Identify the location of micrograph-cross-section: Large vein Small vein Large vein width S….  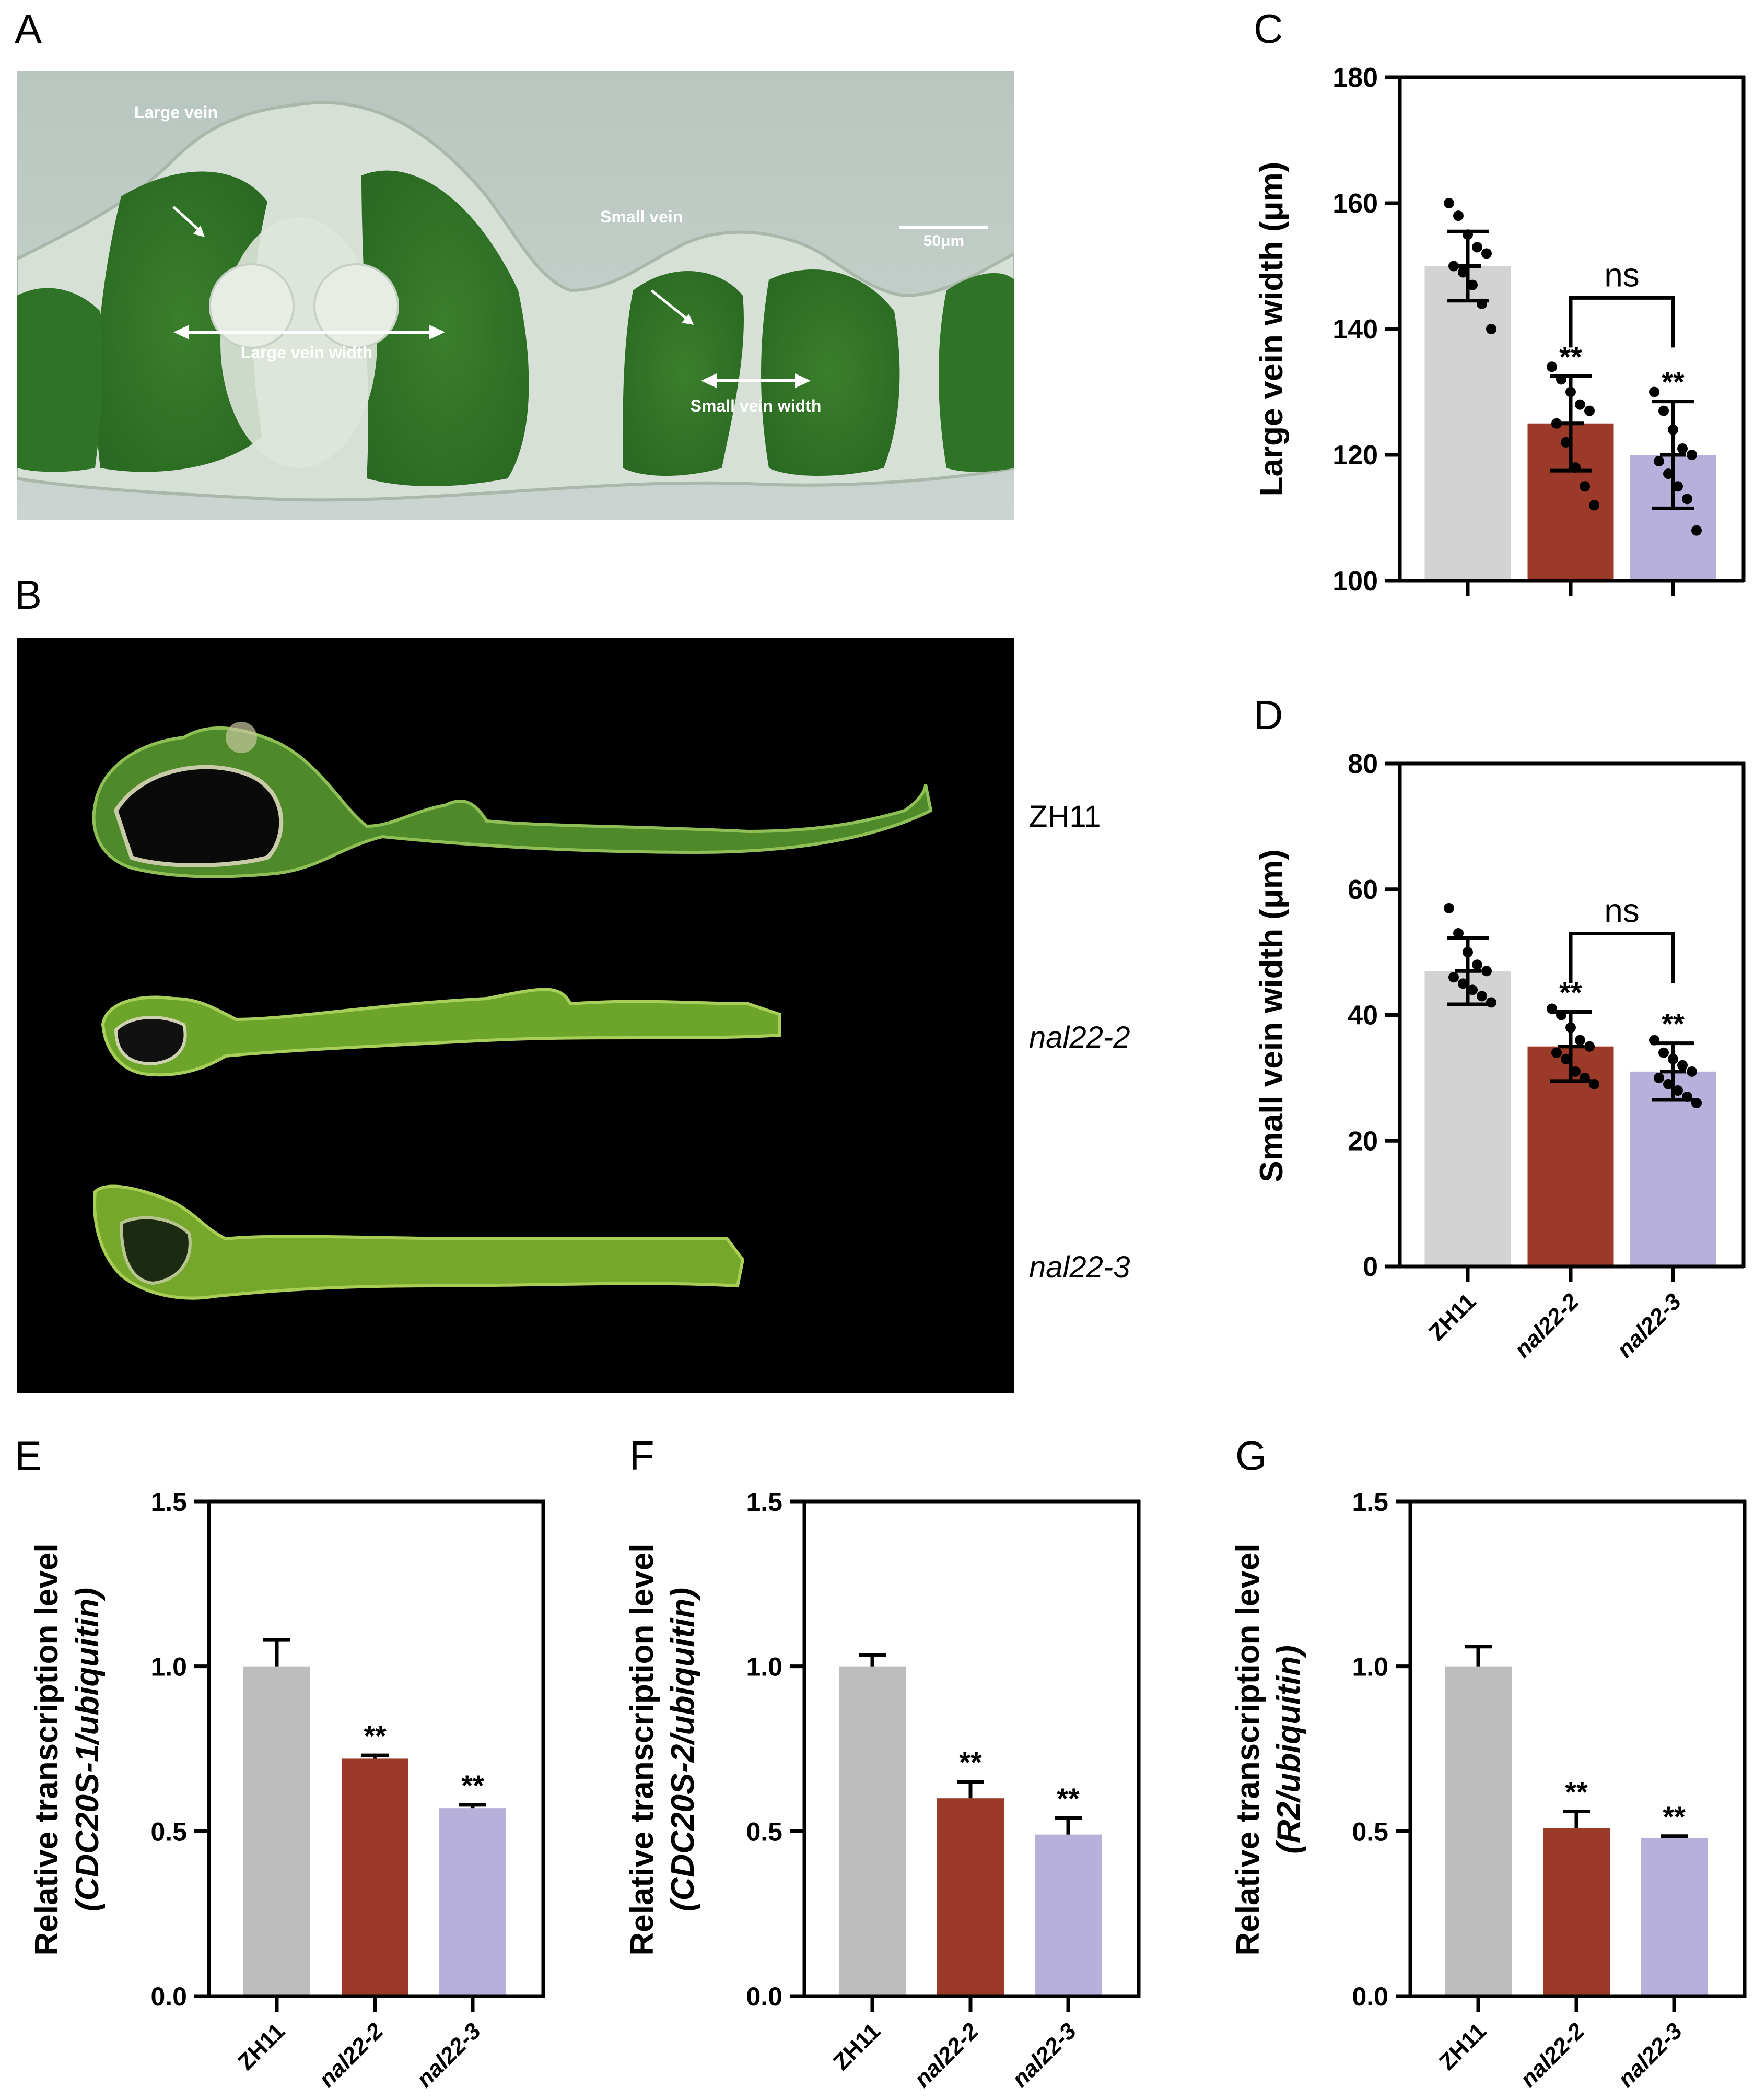
(515, 295).